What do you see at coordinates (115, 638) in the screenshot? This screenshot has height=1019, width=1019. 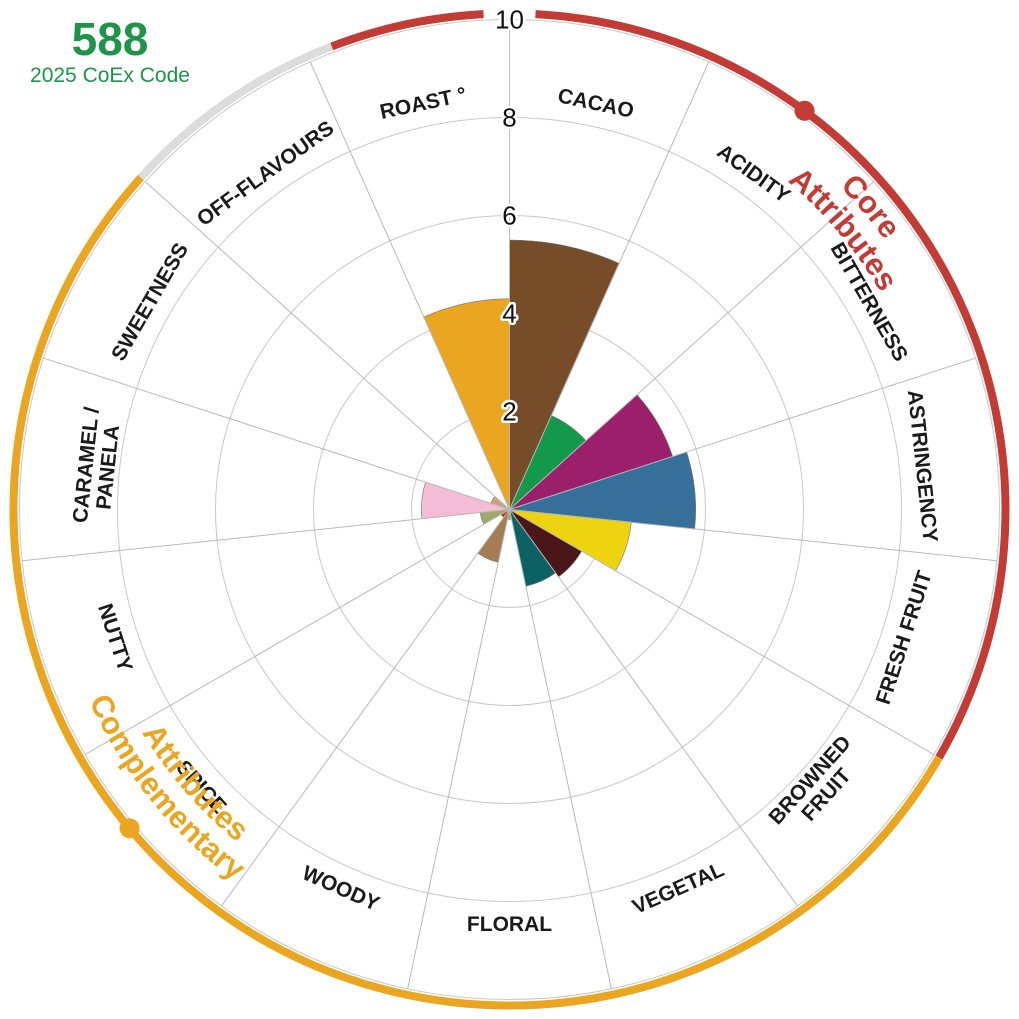 I see `category-label-nutty: NUTTY` at bounding box center [115, 638].